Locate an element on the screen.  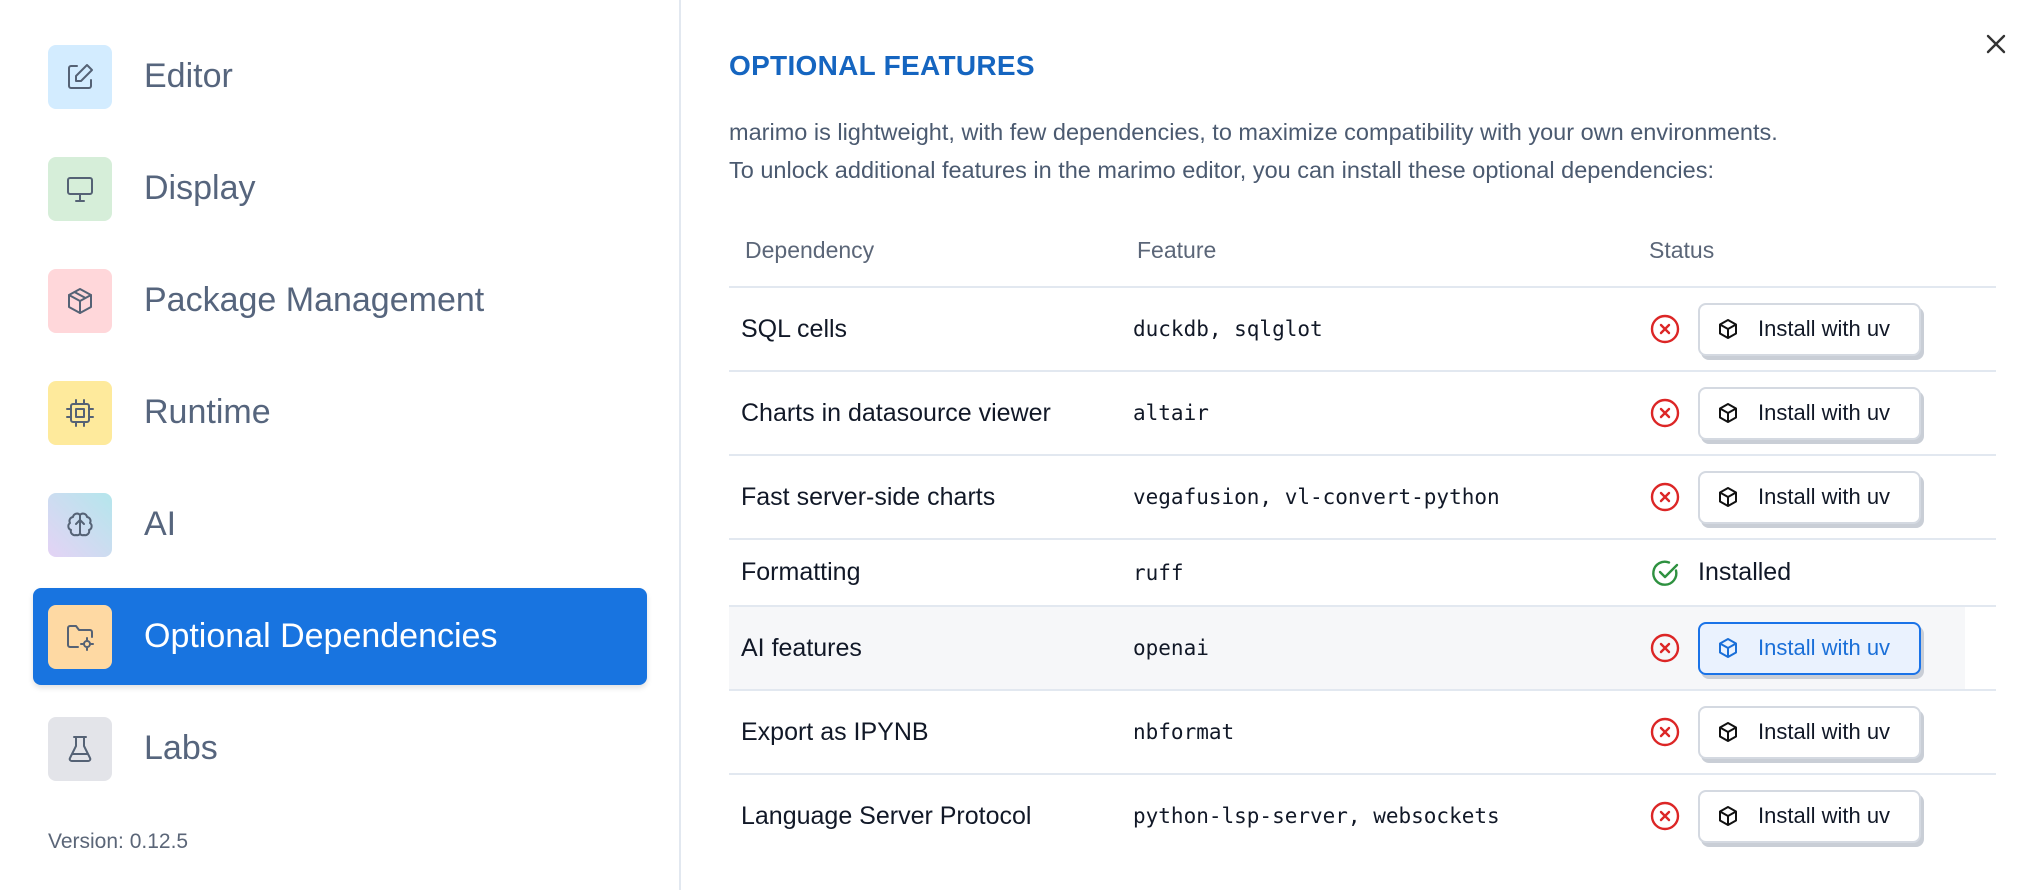
sidebar-item-display: Display is located at coordinates (340, 188).